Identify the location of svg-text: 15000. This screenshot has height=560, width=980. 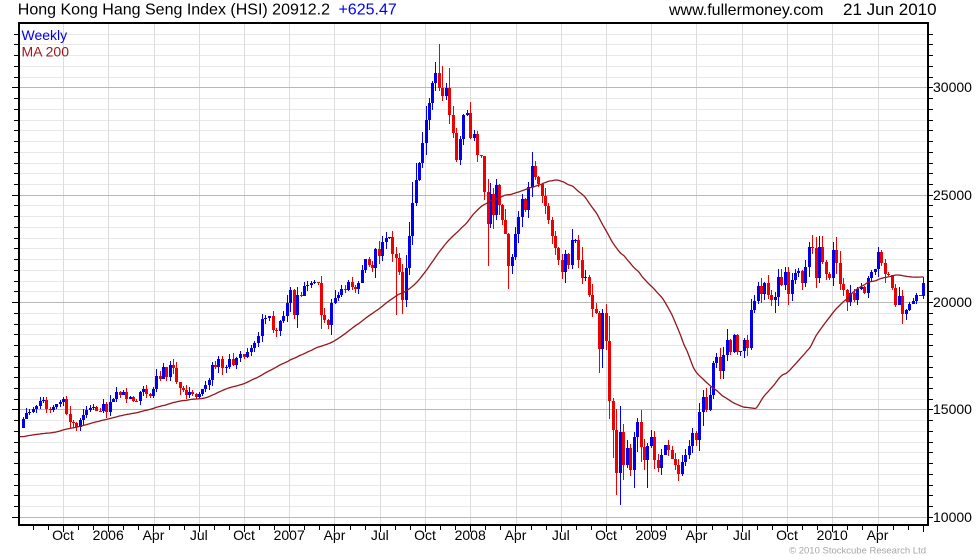
(952, 409).